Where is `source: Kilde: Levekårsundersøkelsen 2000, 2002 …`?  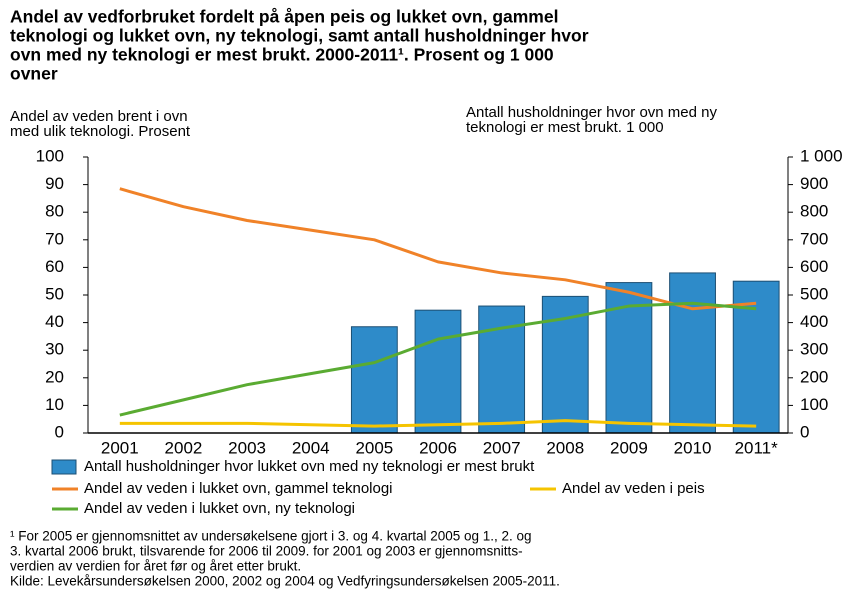 source: Kilde: Levekårsundersøkelsen 2000, 2002 … is located at coordinates (285, 581).